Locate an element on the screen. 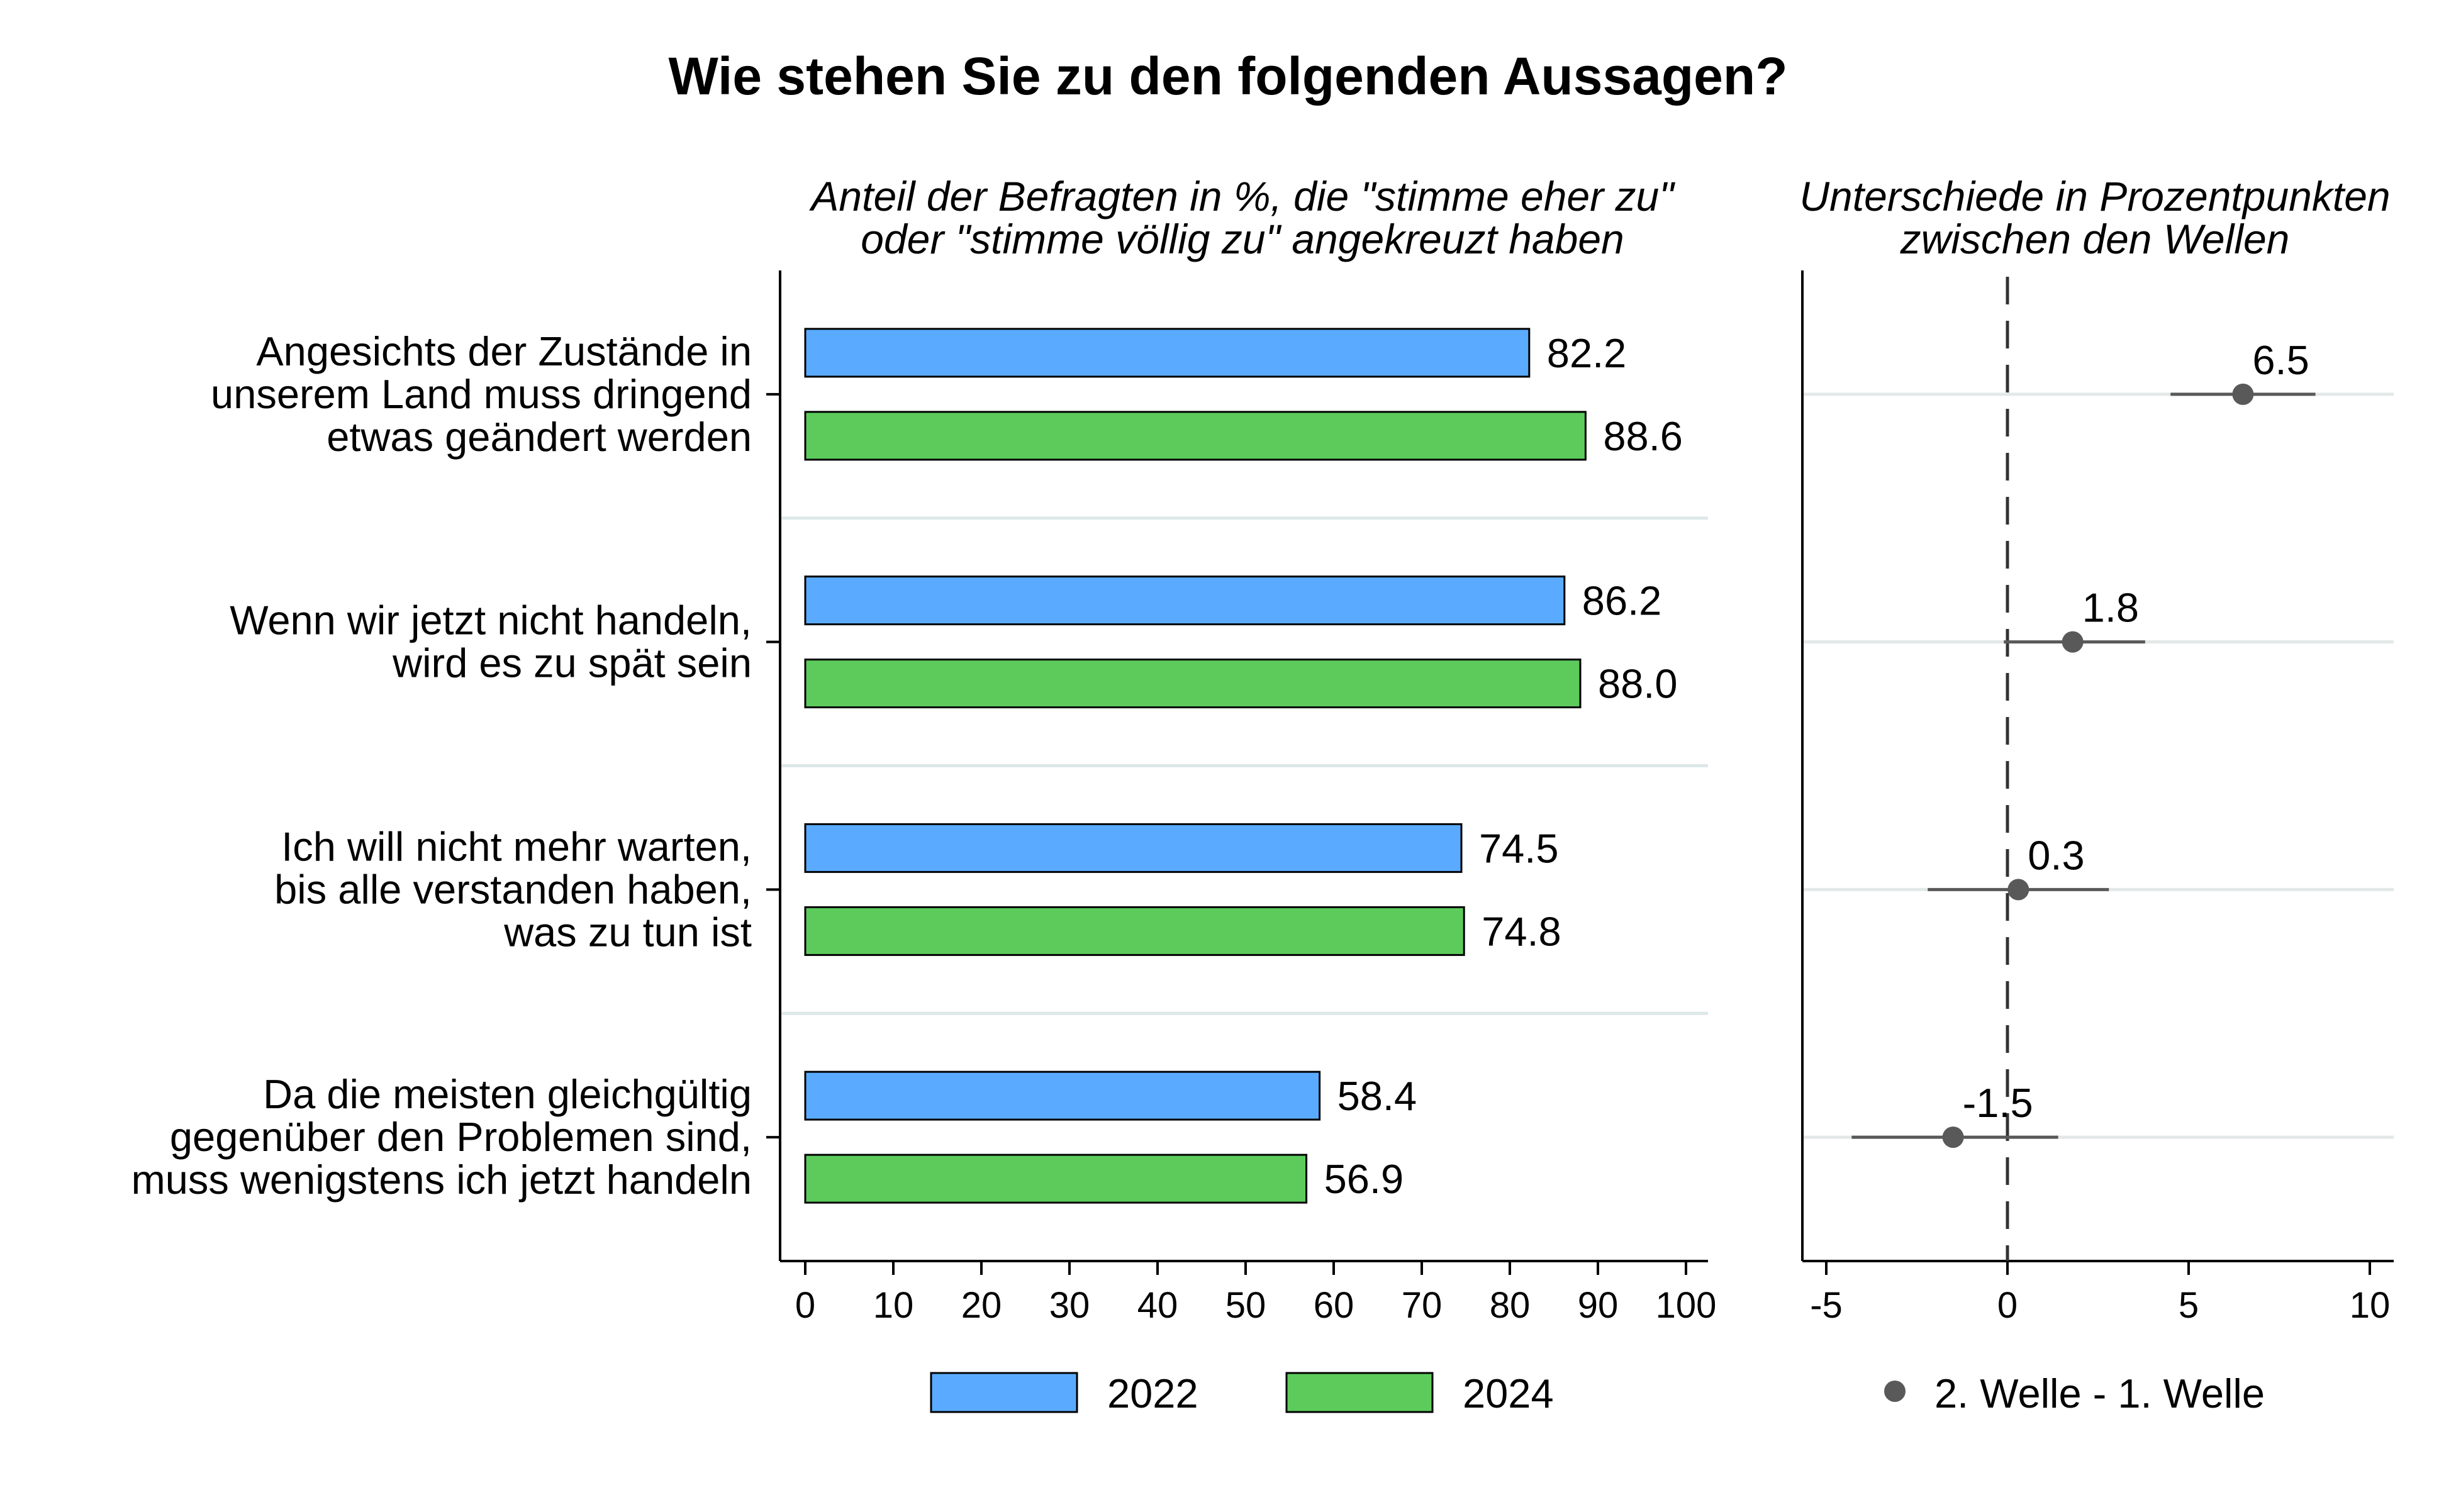  difference-panel-subtitle: Unterschiede in Prozentpunkten is located at coordinates (2094, 196).